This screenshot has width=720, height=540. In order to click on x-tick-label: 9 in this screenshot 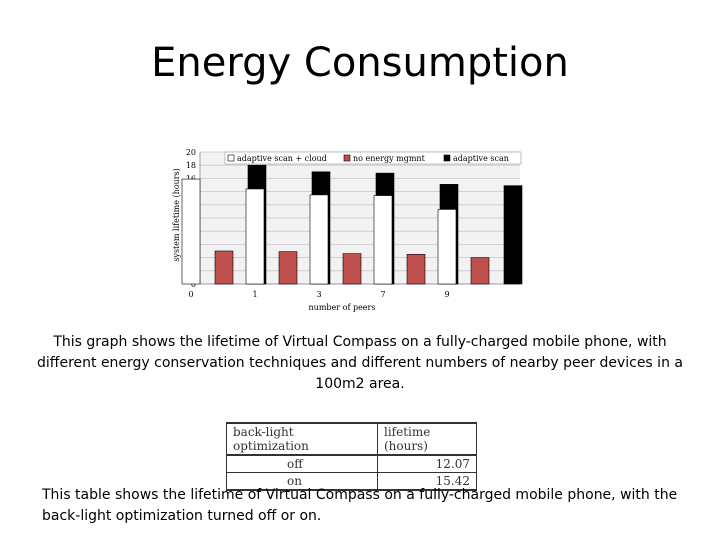, I will do `click(446, 294)`.